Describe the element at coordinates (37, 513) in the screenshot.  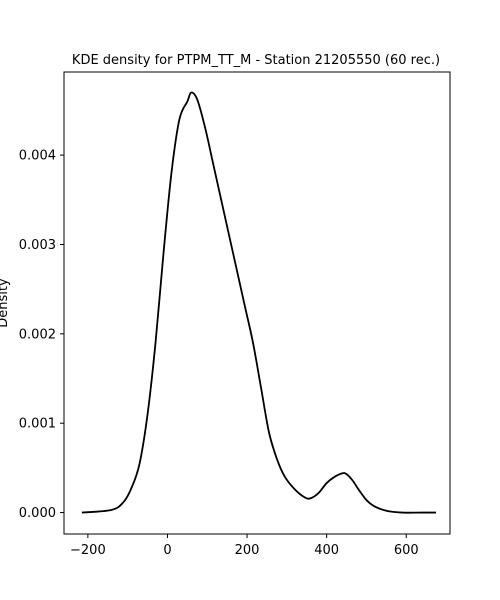
I see `y-tick-label: 0.000` at that location.